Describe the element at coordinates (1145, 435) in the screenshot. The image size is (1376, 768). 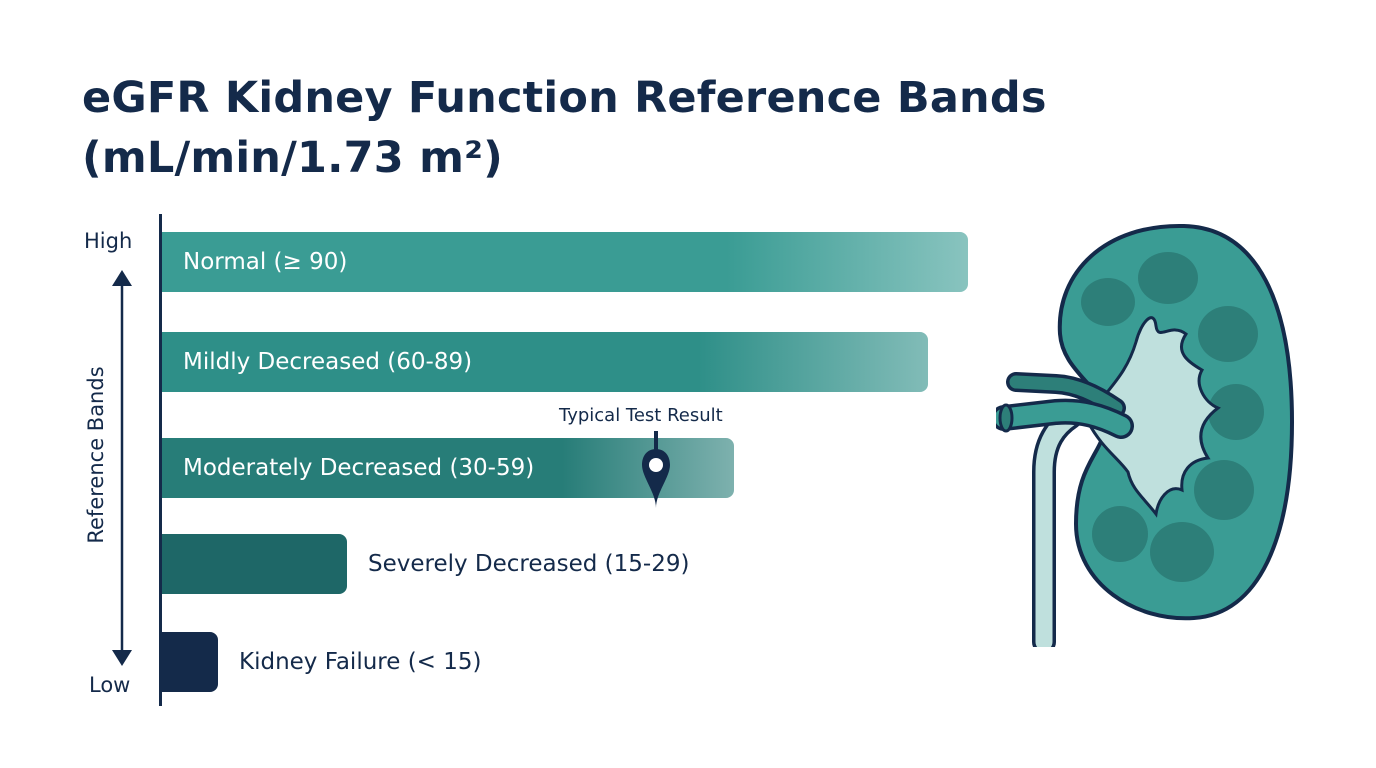
I see `kidney-icon` at that location.